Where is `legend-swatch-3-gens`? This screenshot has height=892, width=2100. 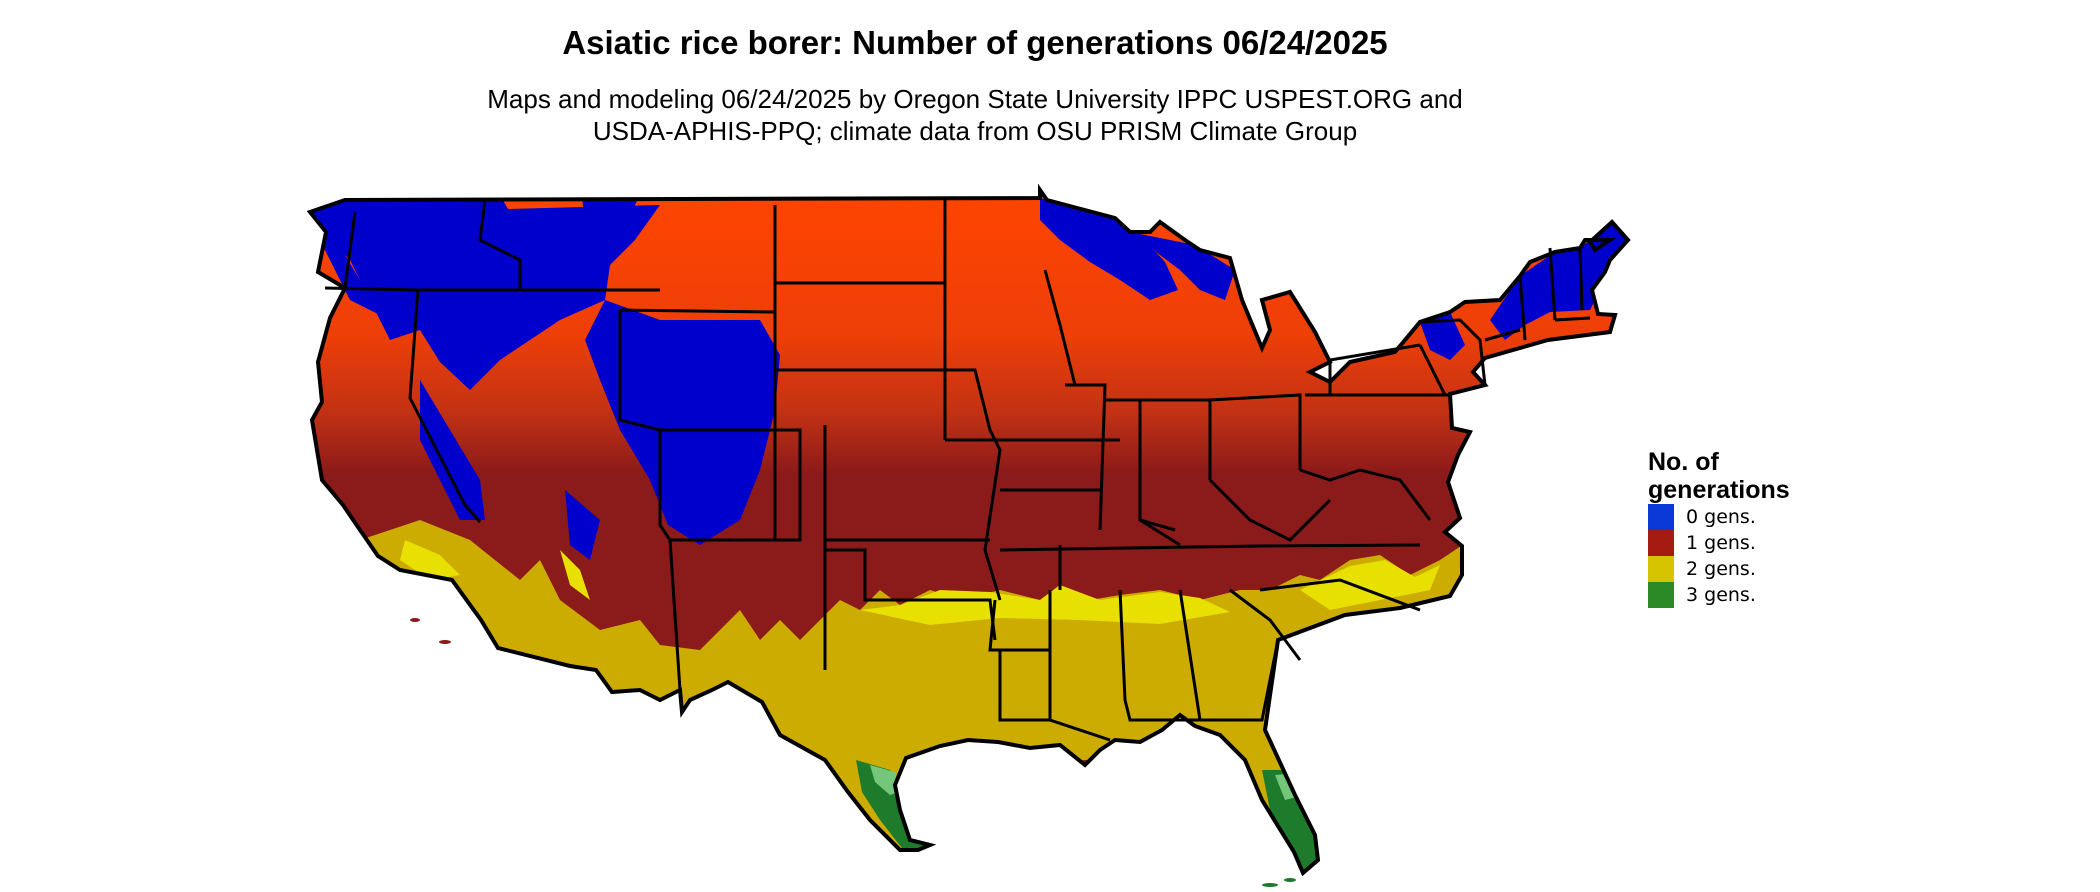 legend-swatch-3-gens is located at coordinates (1661, 595).